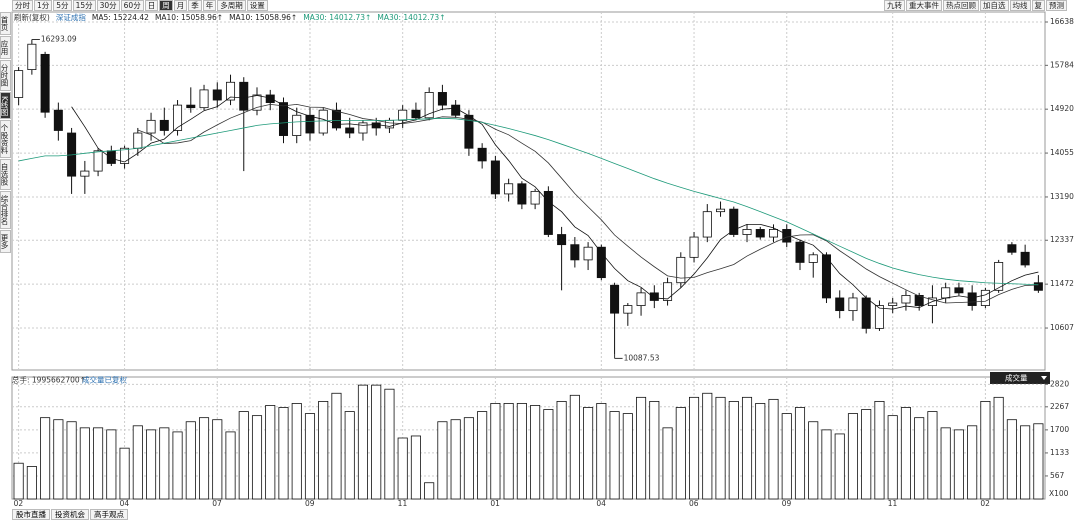 Image resolution: width=1080 pixels, height=520 pixels. What do you see at coordinates (22, 5) in the screenshot?
I see `period-button: 分时` at bounding box center [22, 5].